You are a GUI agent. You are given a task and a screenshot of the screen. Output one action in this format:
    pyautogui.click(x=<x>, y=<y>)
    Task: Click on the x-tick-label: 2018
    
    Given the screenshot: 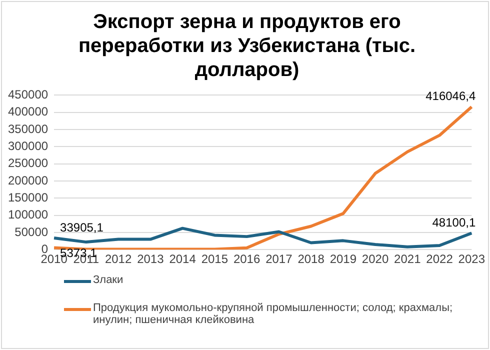 What is the action you would take?
    pyautogui.click(x=311, y=259)
    